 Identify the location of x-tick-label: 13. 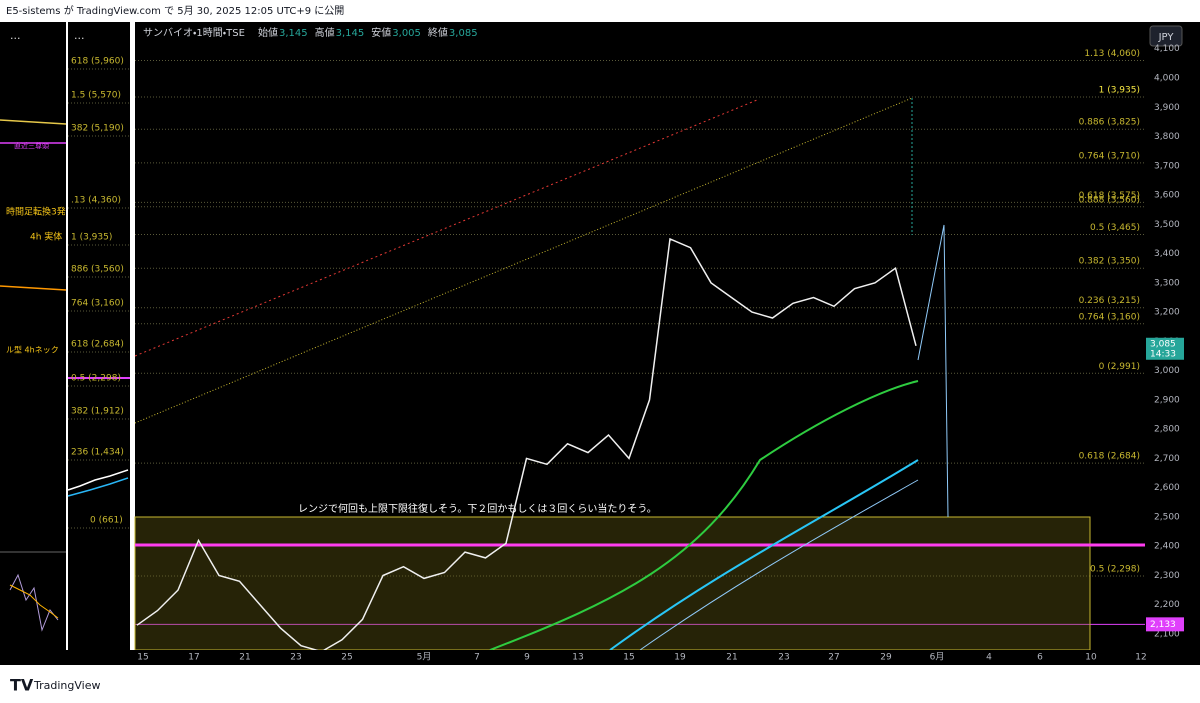
(577, 658).